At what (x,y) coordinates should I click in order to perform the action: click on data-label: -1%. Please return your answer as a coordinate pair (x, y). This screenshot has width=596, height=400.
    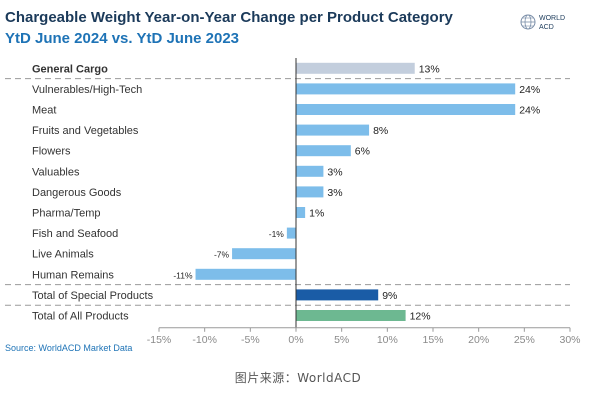
    Looking at the image, I should click on (277, 234).